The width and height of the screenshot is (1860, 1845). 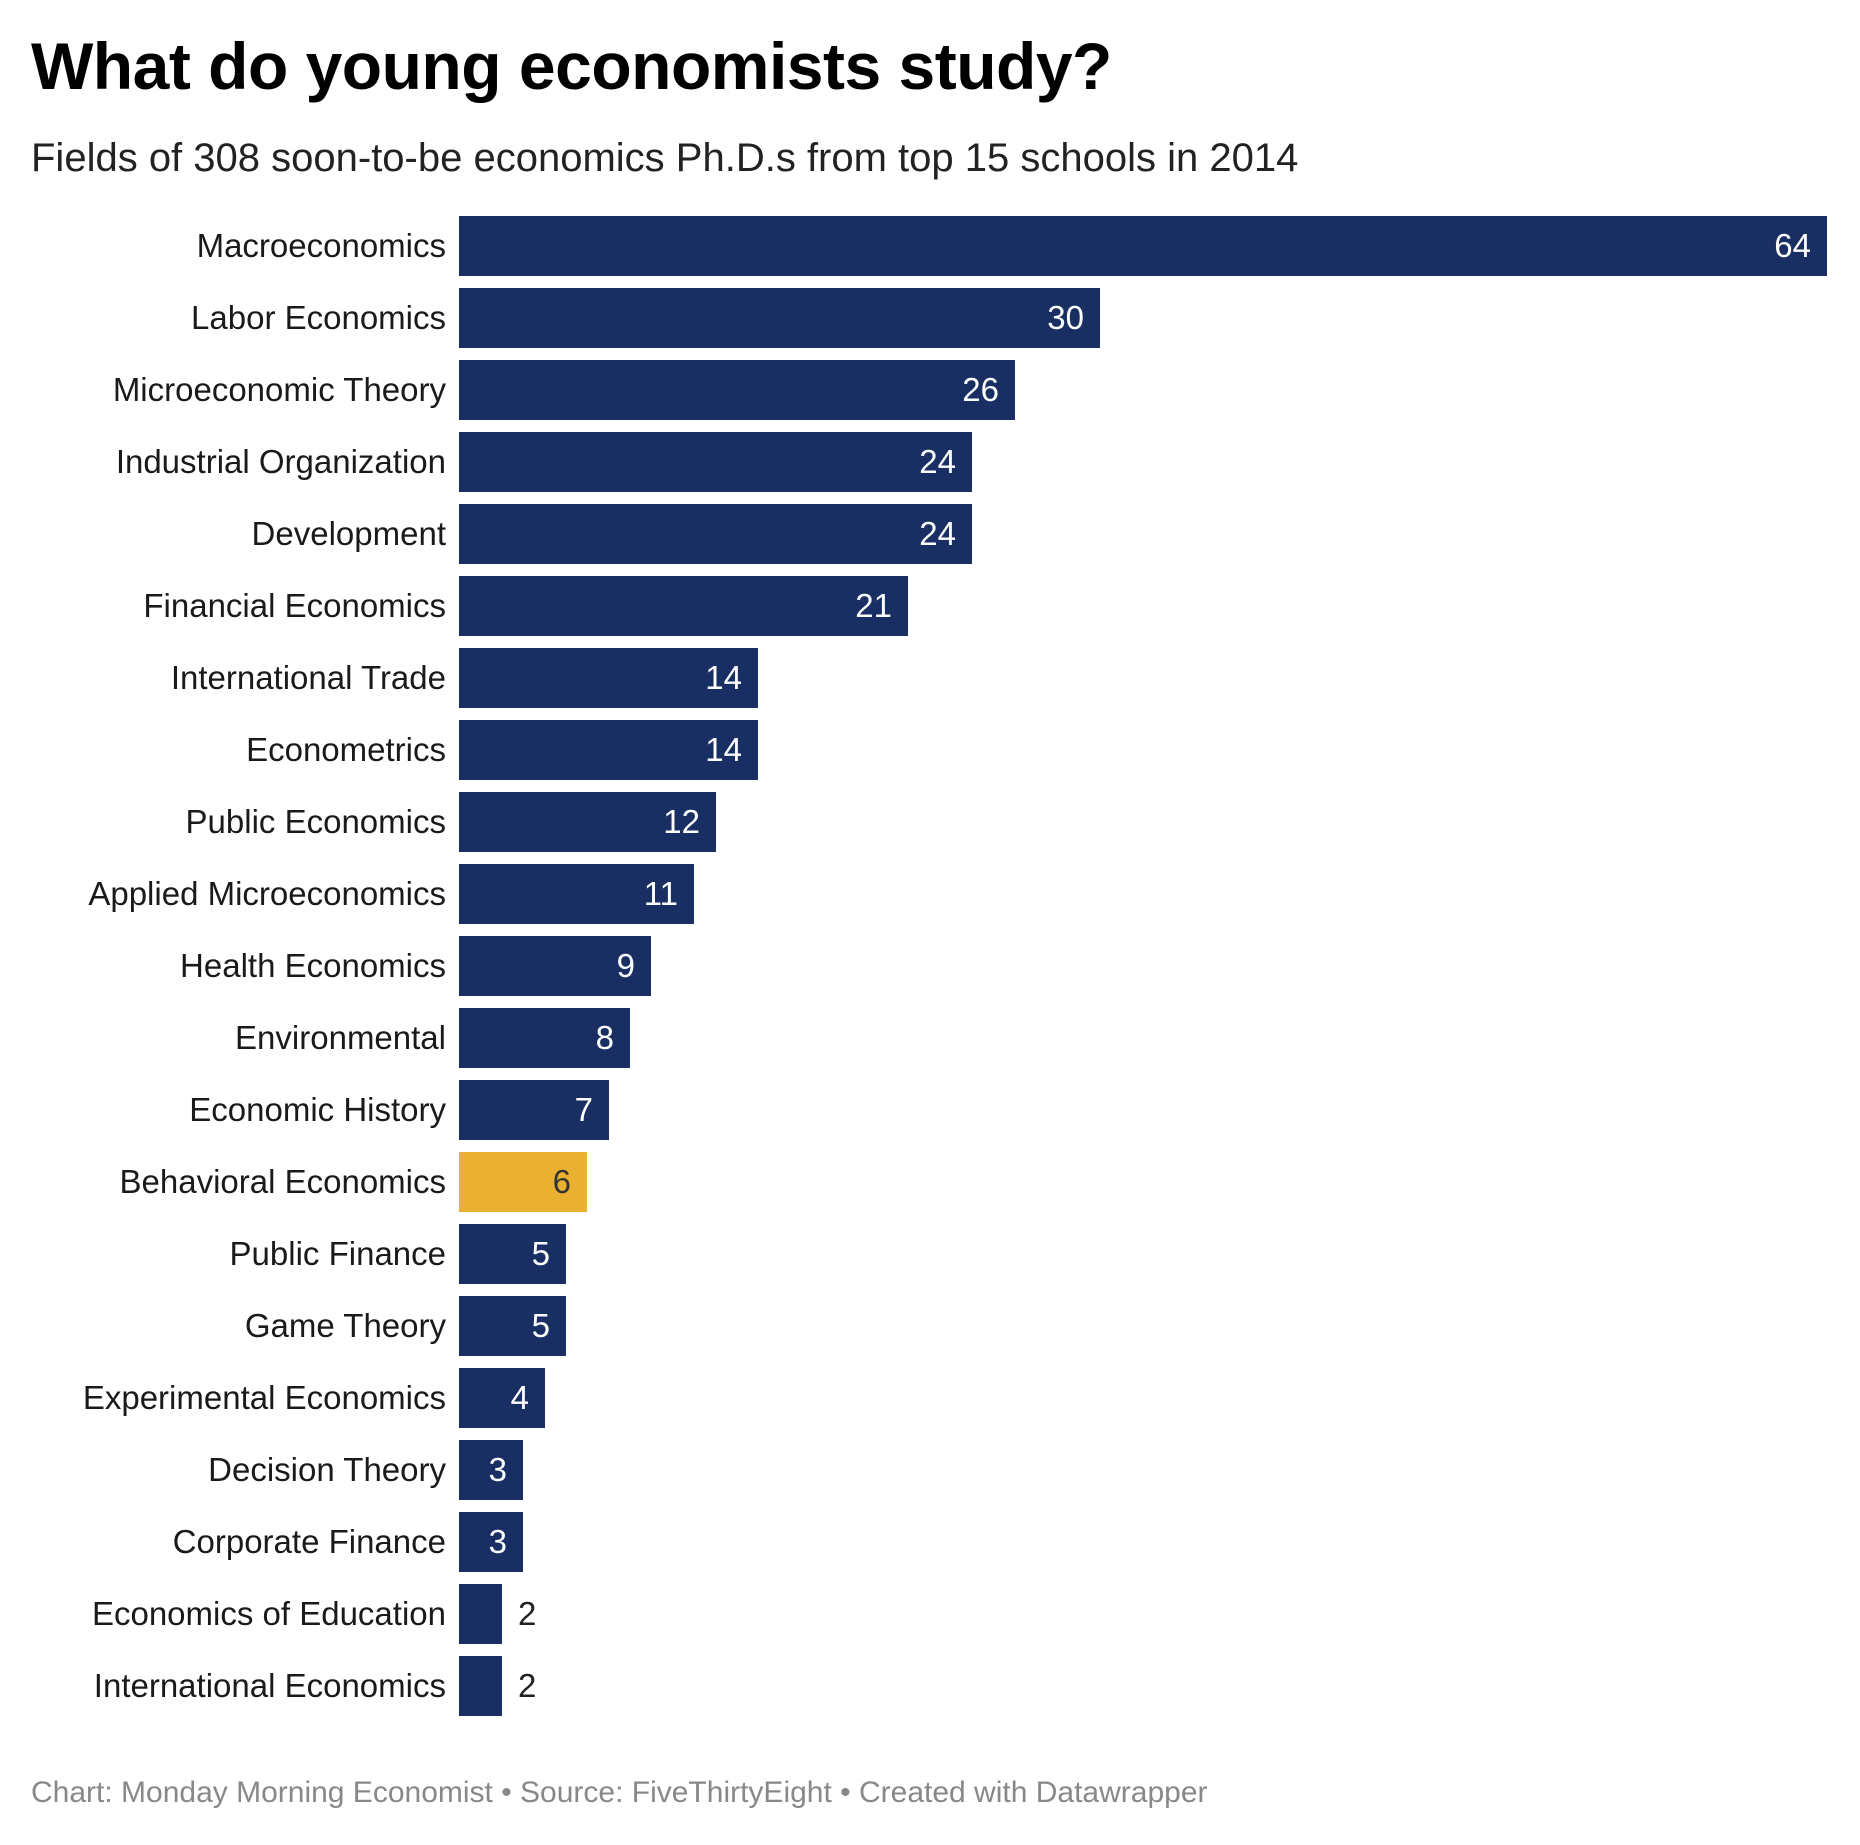 I want to click on chart-title: What do young economists study?, so click(x=571, y=66).